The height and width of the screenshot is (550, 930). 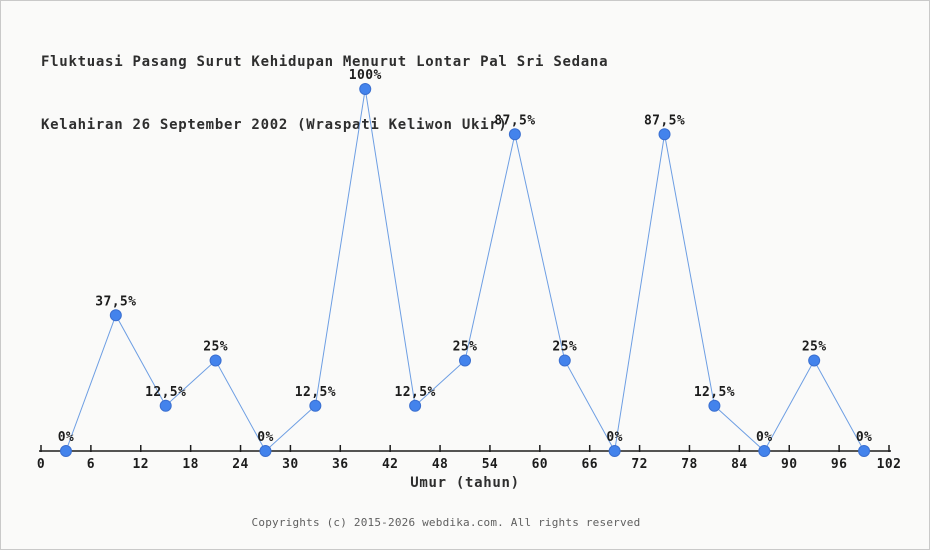 What do you see at coordinates (589, 464) in the screenshot?
I see `x-tick-label: 66` at bounding box center [589, 464].